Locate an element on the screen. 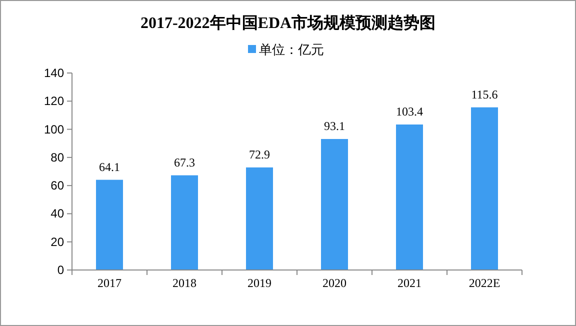 Image resolution: width=576 pixels, height=326 pixels. y-tick-label: 0 is located at coordinates (60, 270).